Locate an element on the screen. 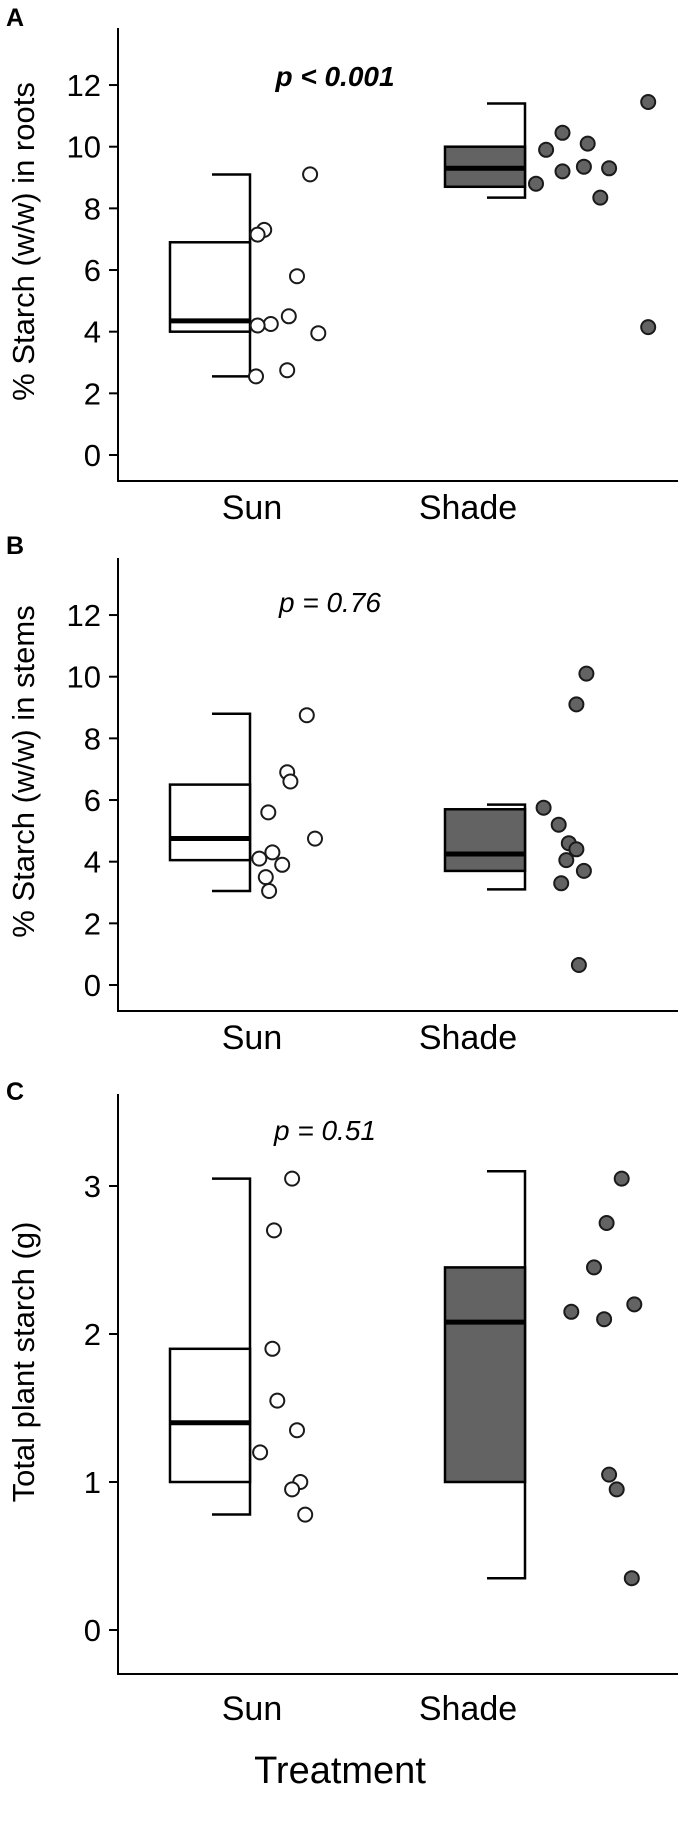 The height and width of the screenshot is (1830, 680). y-tick-label: 8 is located at coordinates (92, 738).